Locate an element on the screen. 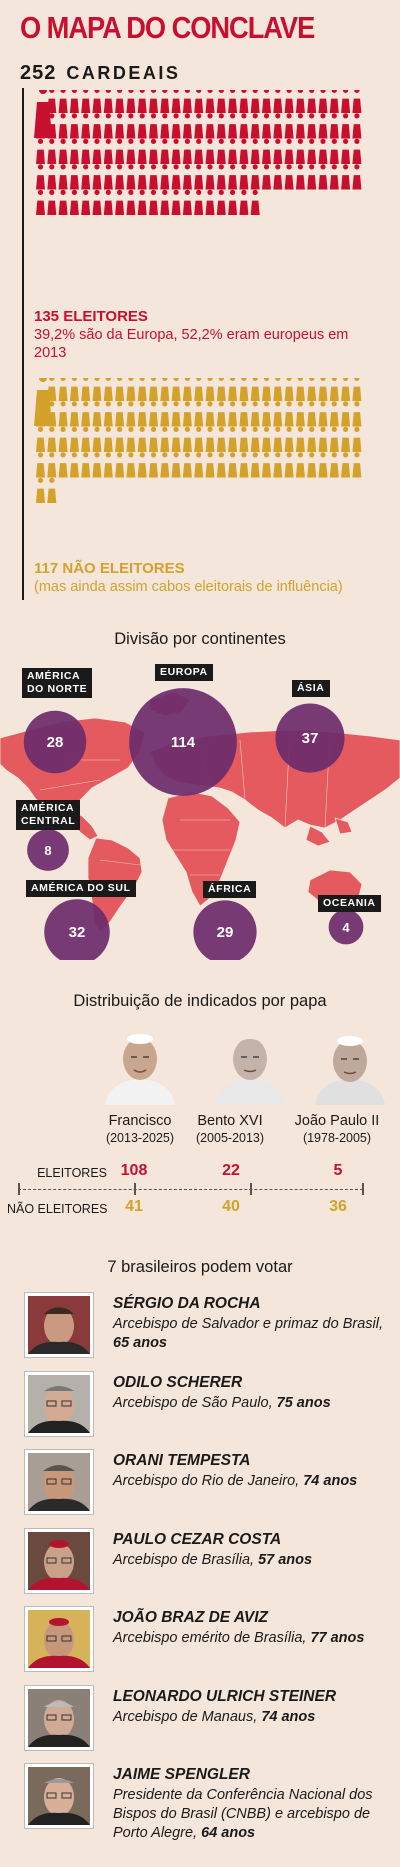  label-europa: EUROPA is located at coordinates (184, 672).